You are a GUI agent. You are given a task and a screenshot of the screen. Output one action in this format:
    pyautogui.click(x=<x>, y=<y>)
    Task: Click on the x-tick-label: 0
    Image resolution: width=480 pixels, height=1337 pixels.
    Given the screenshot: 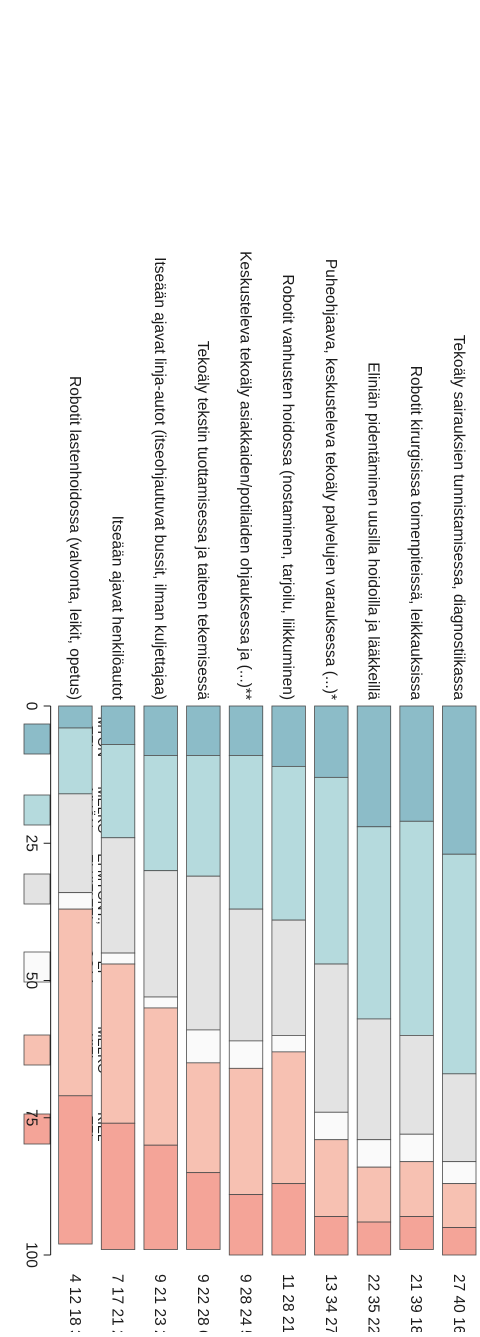 What is the action you would take?
    pyautogui.click(x=31, y=706)
    